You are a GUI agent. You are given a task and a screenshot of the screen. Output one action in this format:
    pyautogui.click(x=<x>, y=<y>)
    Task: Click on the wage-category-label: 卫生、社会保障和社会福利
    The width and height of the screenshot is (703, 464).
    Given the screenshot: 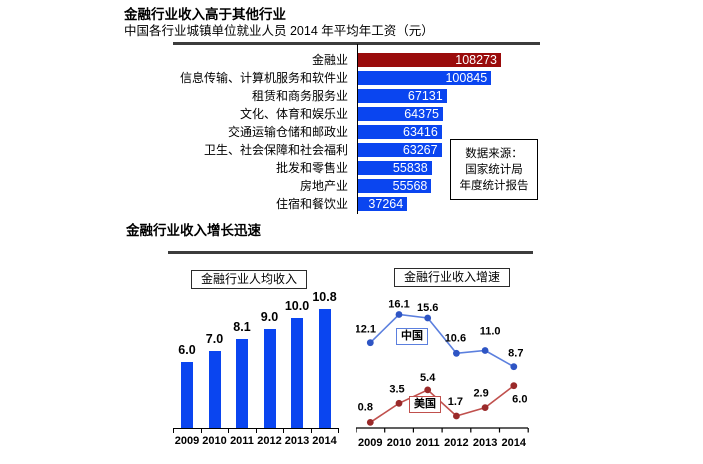 What is the action you would take?
    pyautogui.click(x=275, y=150)
    